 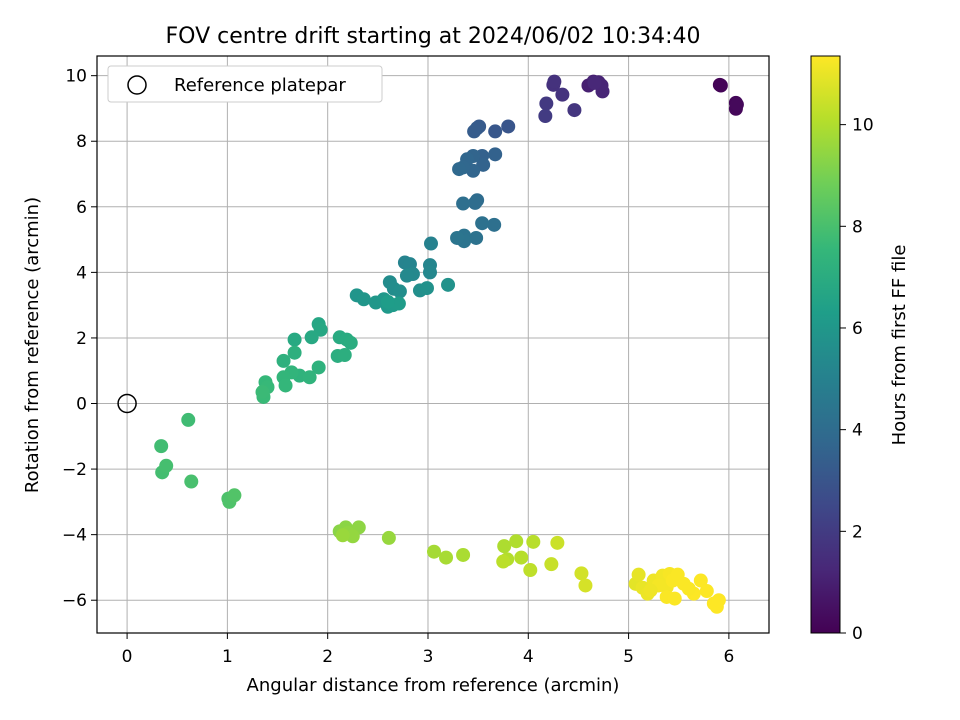 I want to click on colorbar-tick-label: 2, so click(x=857, y=532).